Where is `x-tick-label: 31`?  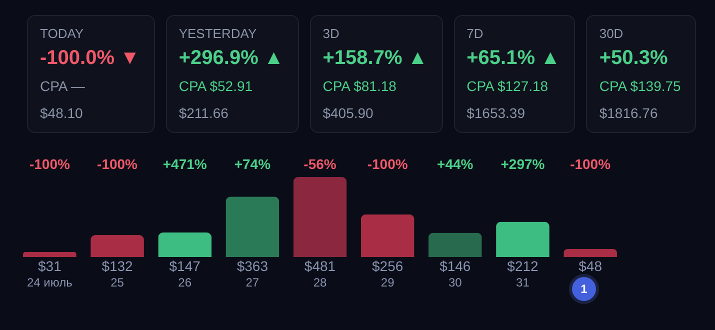 x-tick-label: 31 is located at coordinates (523, 283).